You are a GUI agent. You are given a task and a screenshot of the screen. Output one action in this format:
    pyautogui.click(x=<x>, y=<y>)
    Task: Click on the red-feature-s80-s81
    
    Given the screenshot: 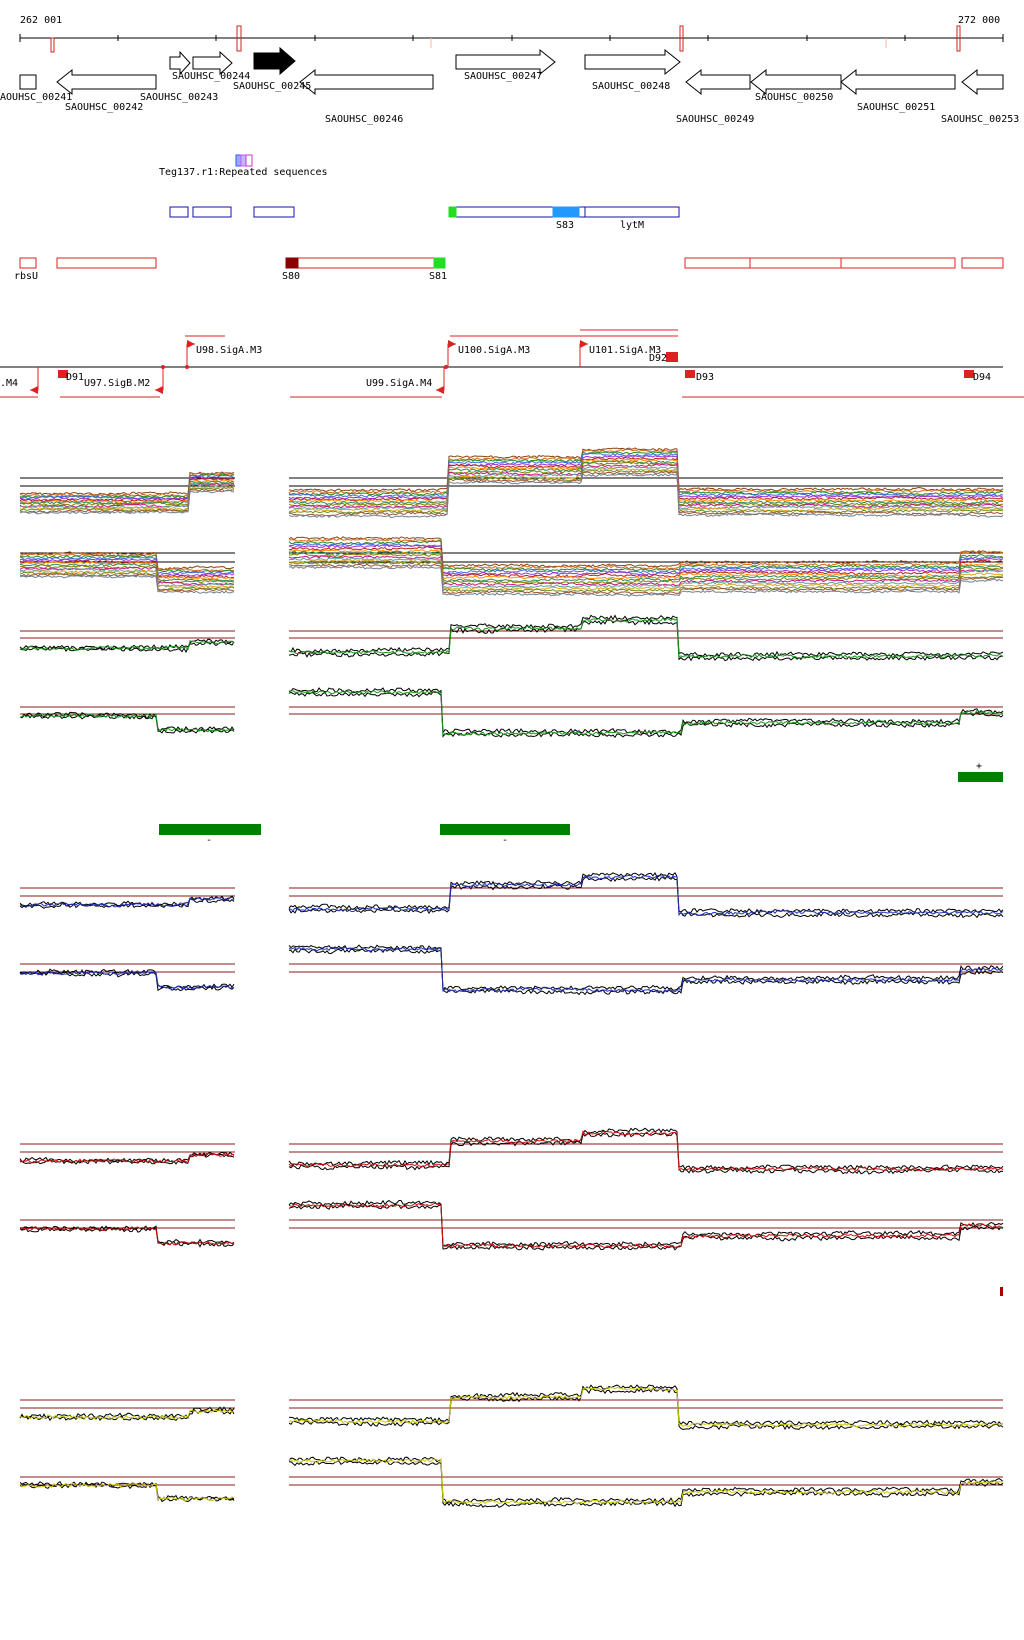 What is the action you would take?
    pyautogui.click(x=365, y=263)
    